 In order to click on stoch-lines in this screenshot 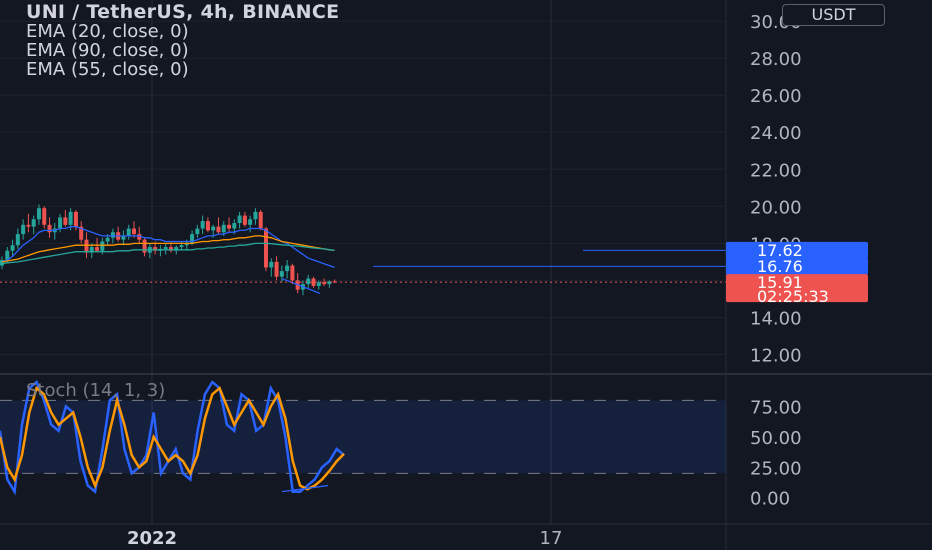, I will do `click(172, 438)`.